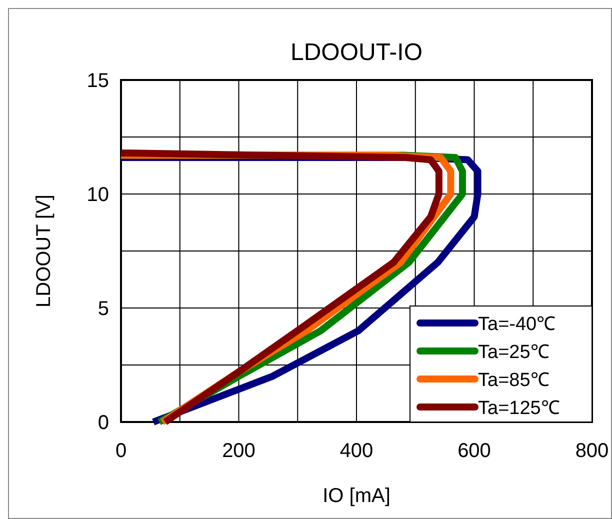 The height and width of the screenshot is (519, 612). What do you see at coordinates (514, 380) in the screenshot?
I see `legend-label: Ta=85℃` at bounding box center [514, 380].